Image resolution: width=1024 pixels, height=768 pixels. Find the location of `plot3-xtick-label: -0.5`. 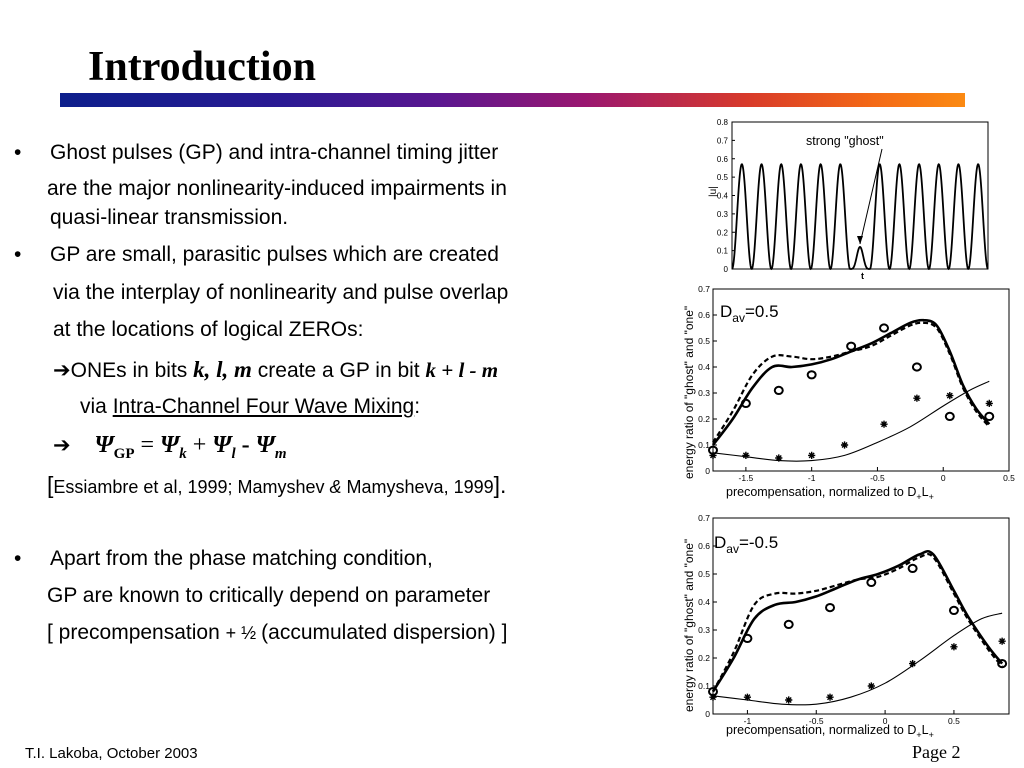

plot3-xtick-label: -0.5 is located at coordinates (816, 721).